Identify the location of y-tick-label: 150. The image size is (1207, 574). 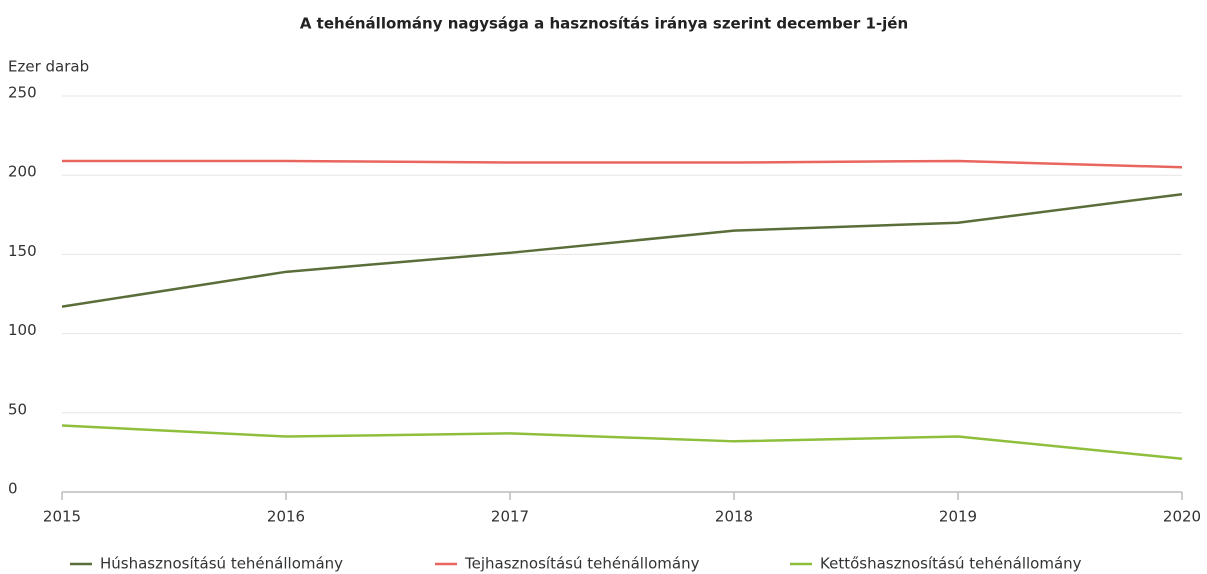
(22, 251).